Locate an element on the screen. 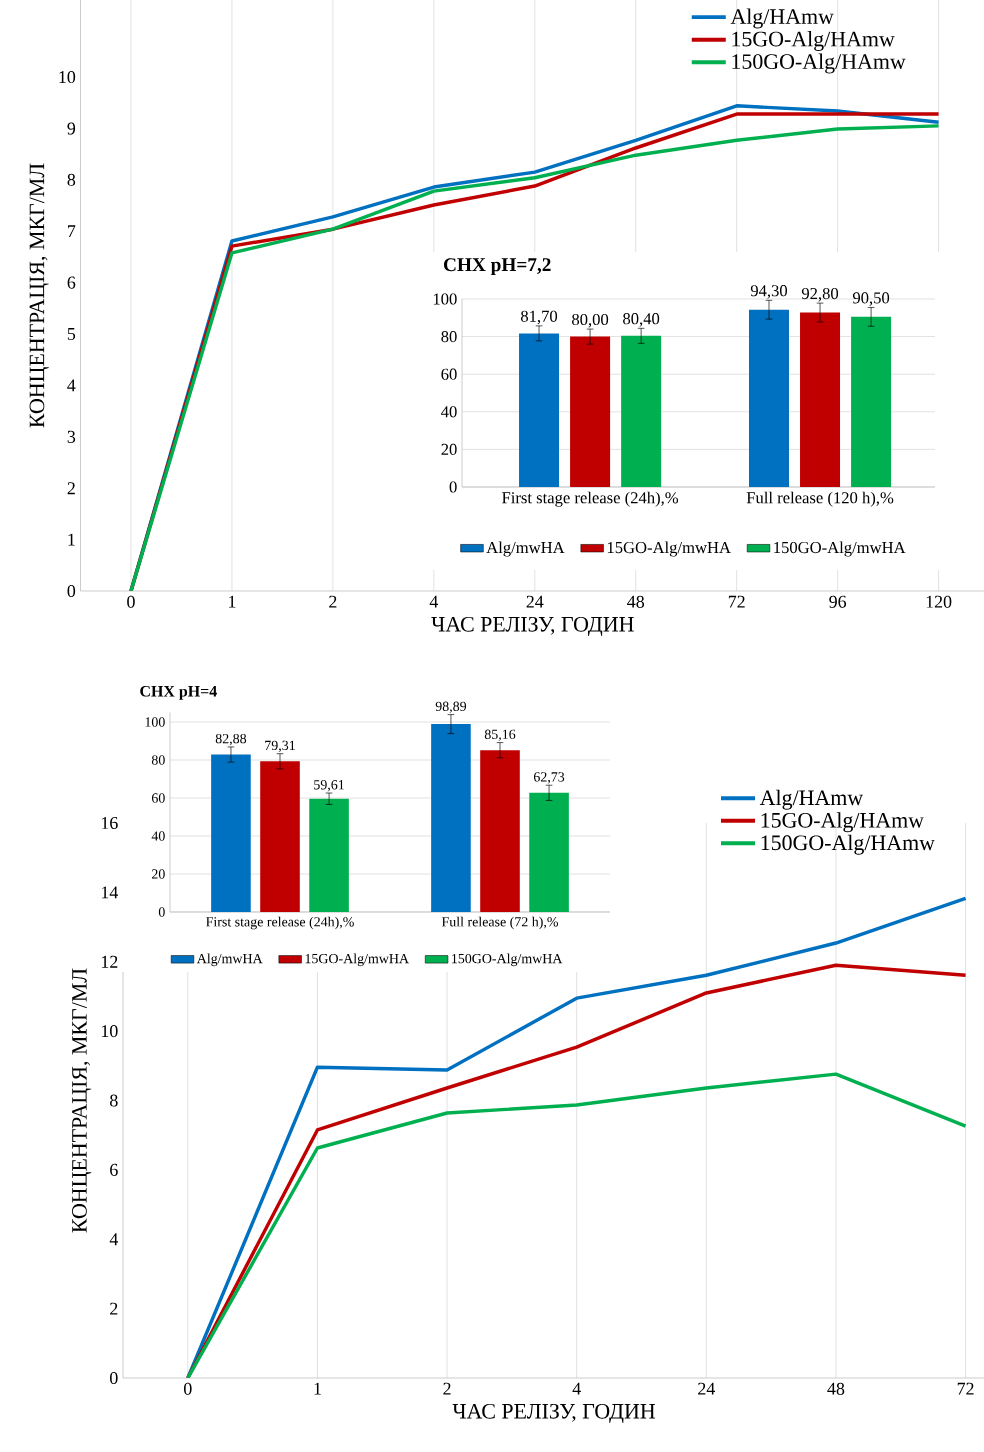 This screenshot has width=984, height=1452. y-tick-label: 9 is located at coordinates (71, 128).